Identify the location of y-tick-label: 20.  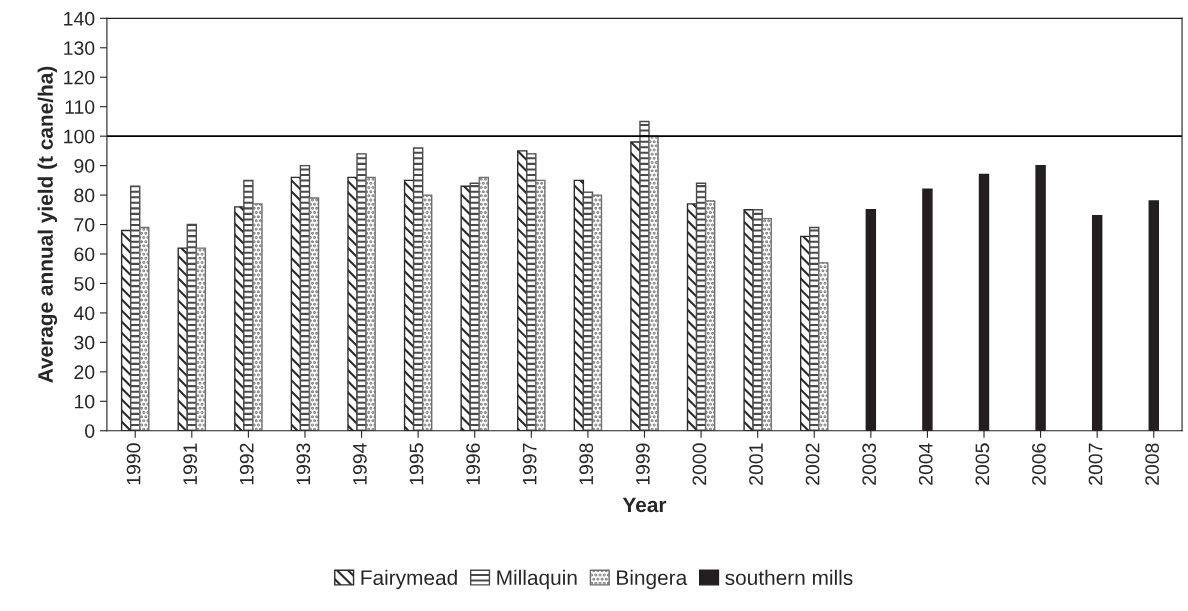
(84, 372).